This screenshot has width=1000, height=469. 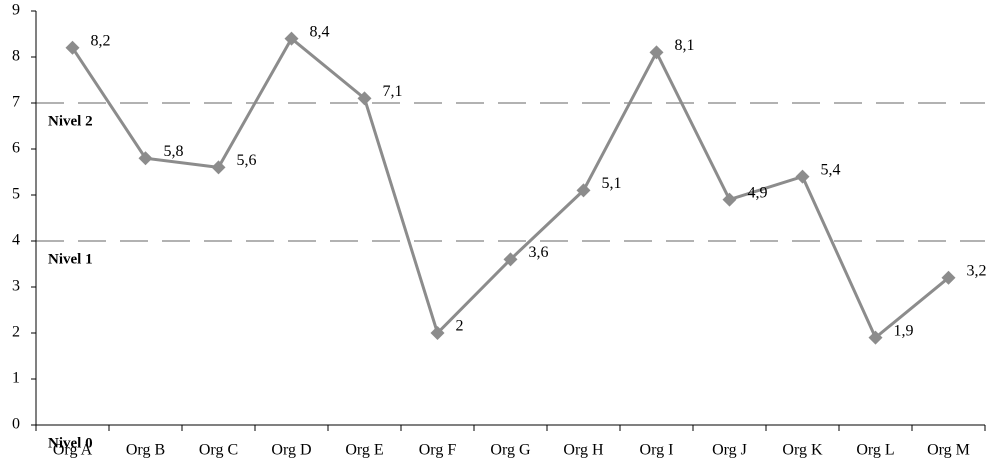 What do you see at coordinates (948, 450) in the screenshot?
I see `x-tick-label: Org M` at bounding box center [948, 450].